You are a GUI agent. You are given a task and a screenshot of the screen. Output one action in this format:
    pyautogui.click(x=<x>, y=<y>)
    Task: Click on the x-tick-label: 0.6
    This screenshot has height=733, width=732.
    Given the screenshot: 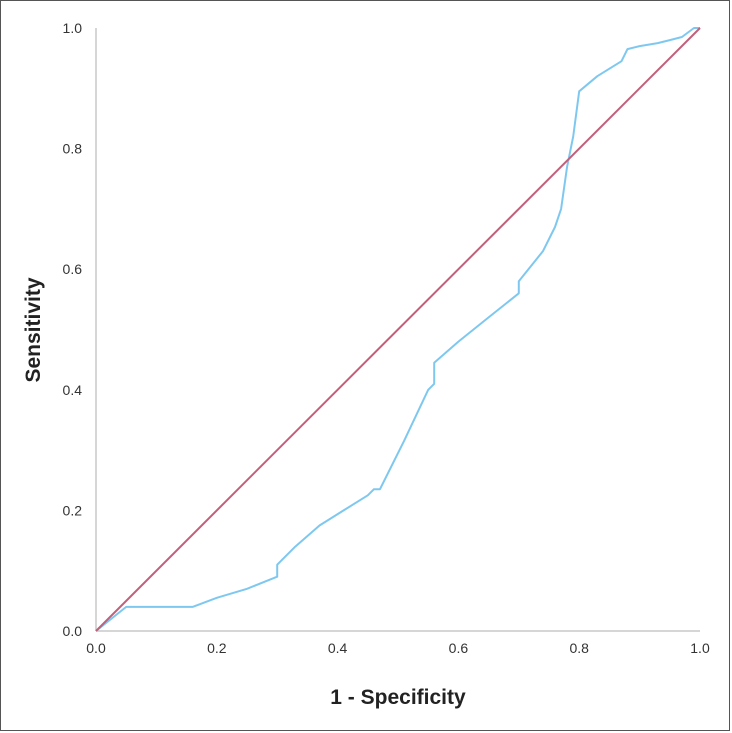 What is the action you would take?
    pyautogui.click(x=459, y=648)
    